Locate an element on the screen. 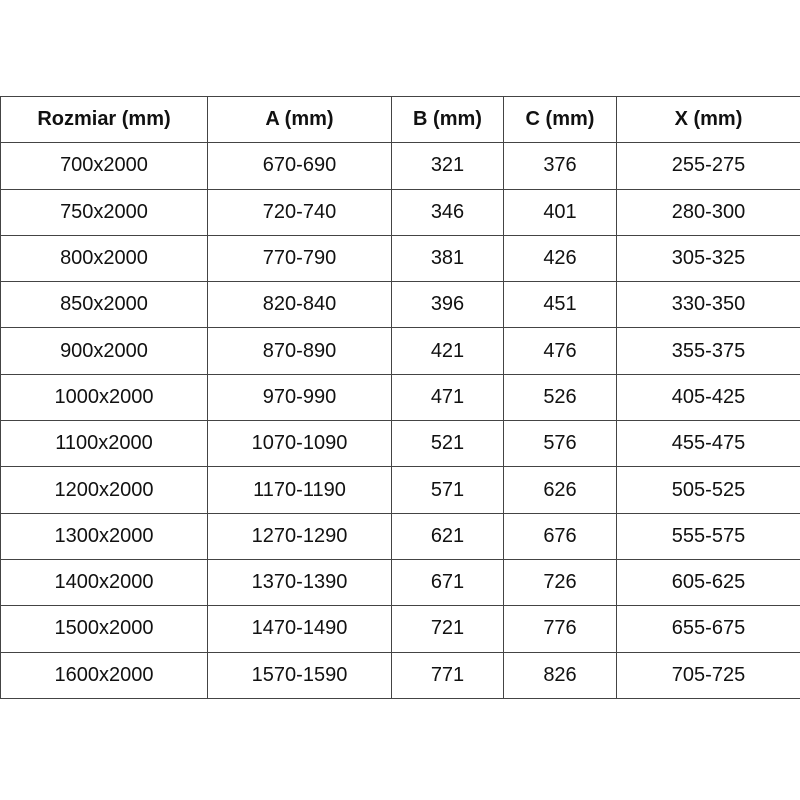 The image size is (800, 800). cell-x: 255-275 is located at coordinates (708, 166).